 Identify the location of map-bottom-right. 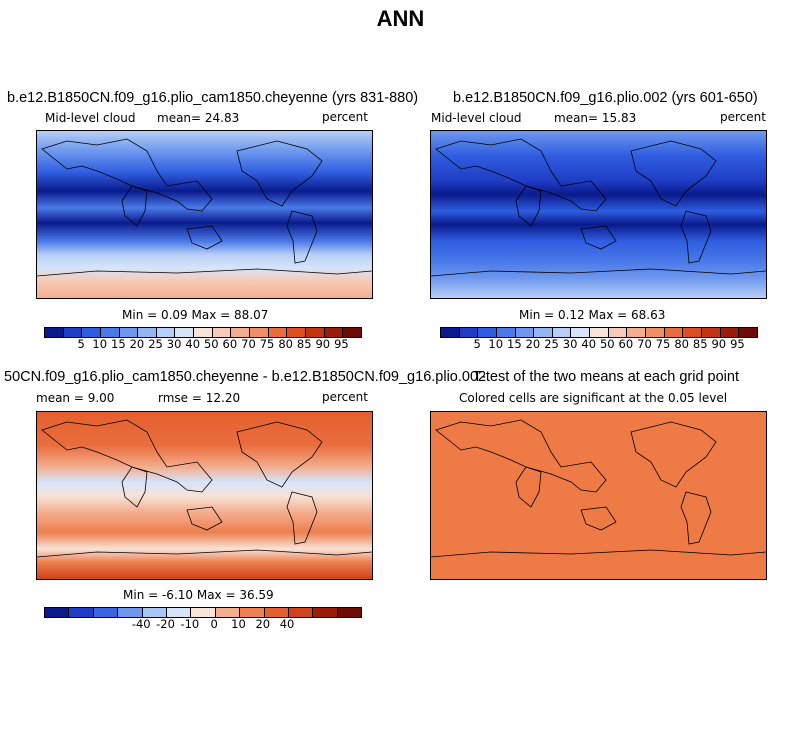
(598, 495).